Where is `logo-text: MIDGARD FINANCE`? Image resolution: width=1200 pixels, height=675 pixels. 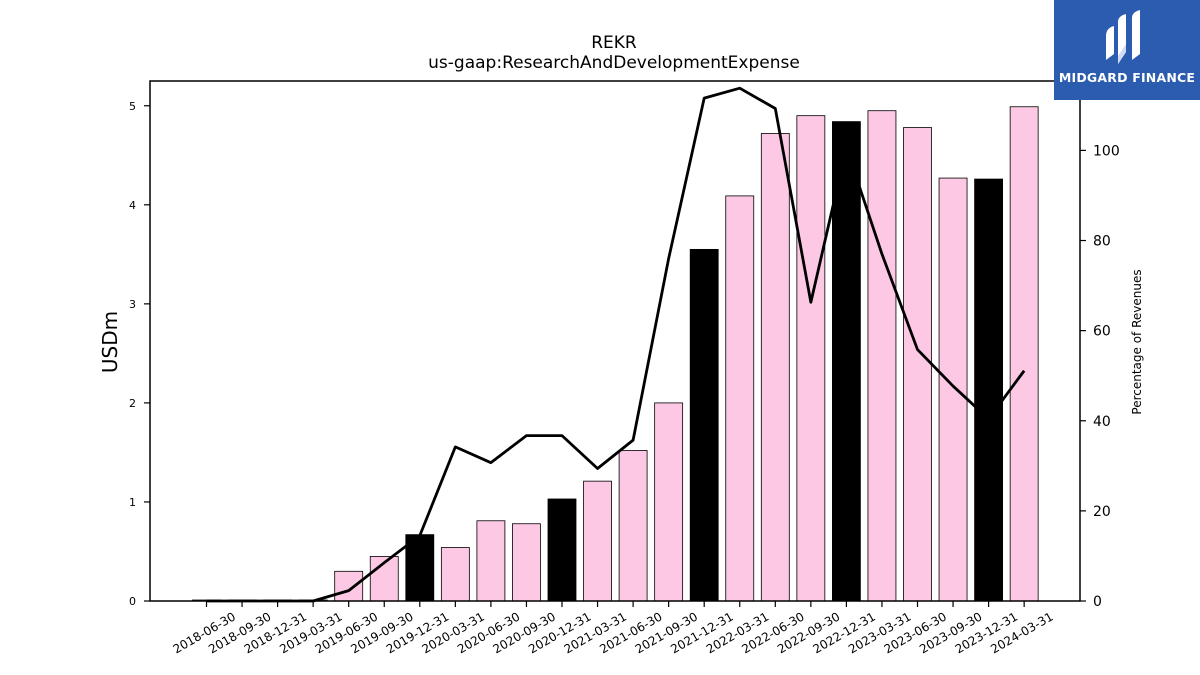
logo-text: MIDGARD FINANCE is located at coordinates (1127, 77).